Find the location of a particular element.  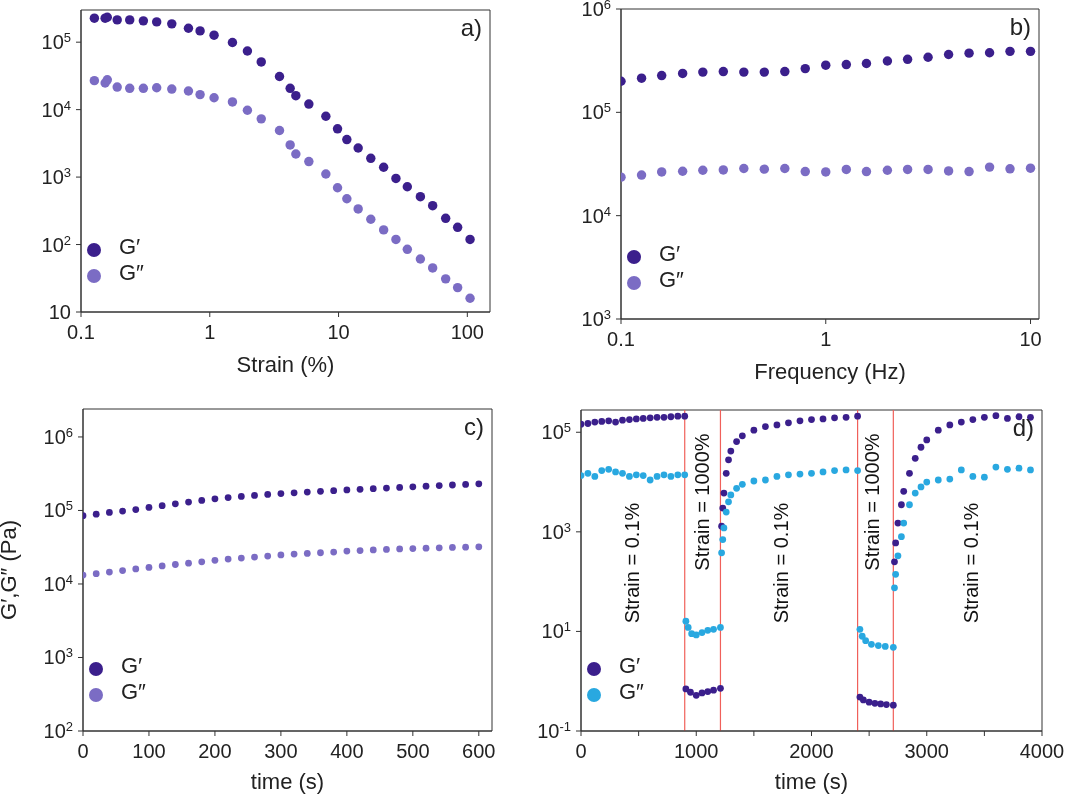

x-tick-label: 300 is located at coordinates (281, 751).